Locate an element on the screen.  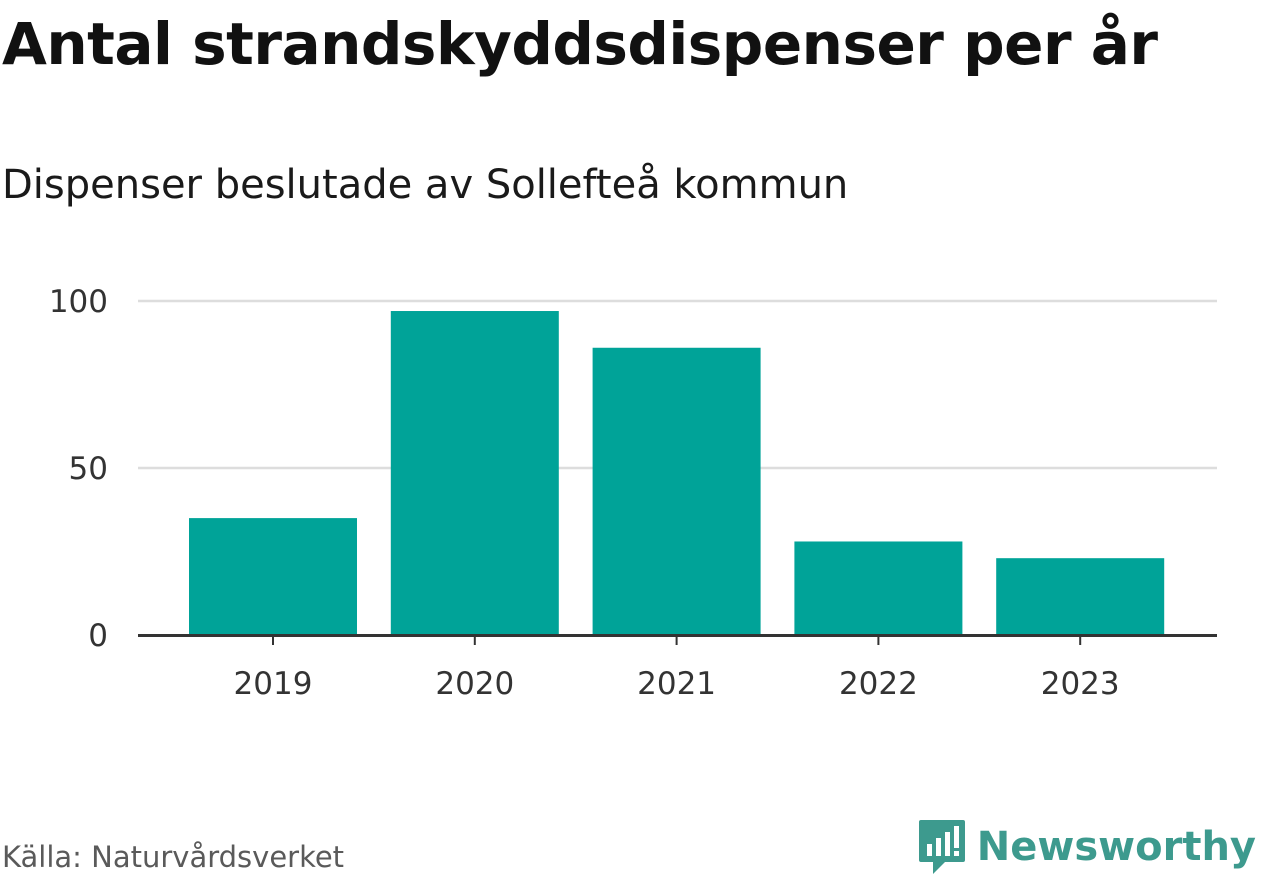
y-tick-label: 50 is located at coordinates (88, 469).